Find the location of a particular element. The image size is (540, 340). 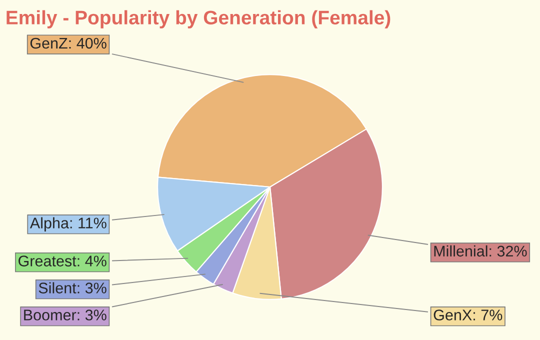

slice-label: GenZ: 40% is located at coordinates (68, 43).